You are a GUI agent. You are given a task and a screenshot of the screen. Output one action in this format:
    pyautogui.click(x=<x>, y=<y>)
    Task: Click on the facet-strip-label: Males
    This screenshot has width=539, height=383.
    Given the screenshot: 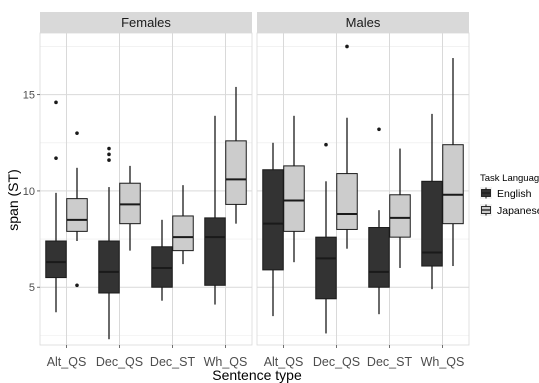 What is the action you would take?
    pyautogui.click(x=363, y=22)
    